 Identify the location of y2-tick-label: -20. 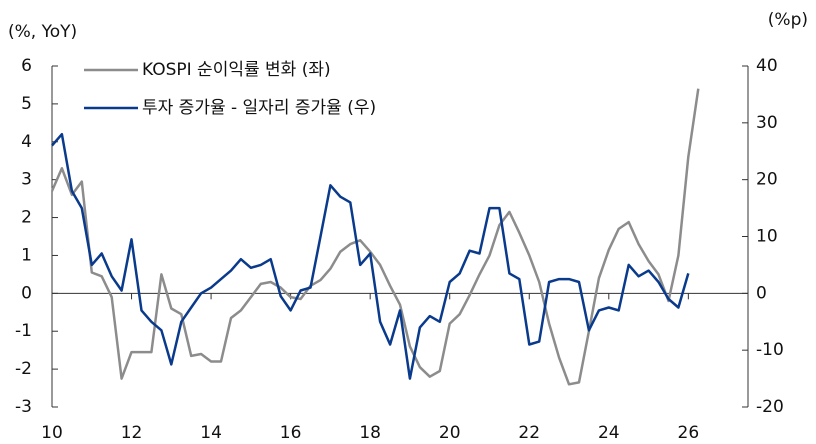
(770, 407).